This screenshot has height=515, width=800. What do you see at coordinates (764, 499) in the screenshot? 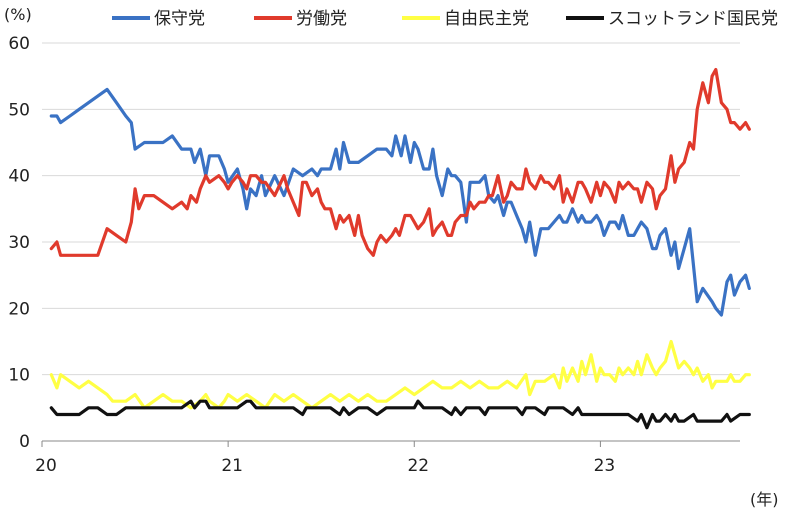
I see `x-axis-unit: (年)` at bounding box center [764, 499].